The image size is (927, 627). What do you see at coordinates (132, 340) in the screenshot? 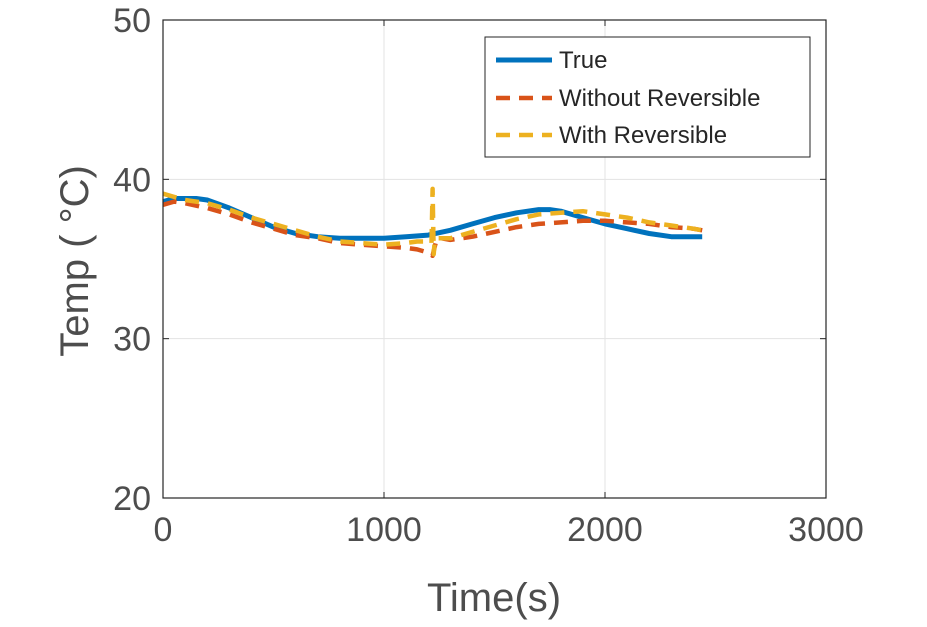
I see `y-tick-label: 30` at bounding box center [132, 340].